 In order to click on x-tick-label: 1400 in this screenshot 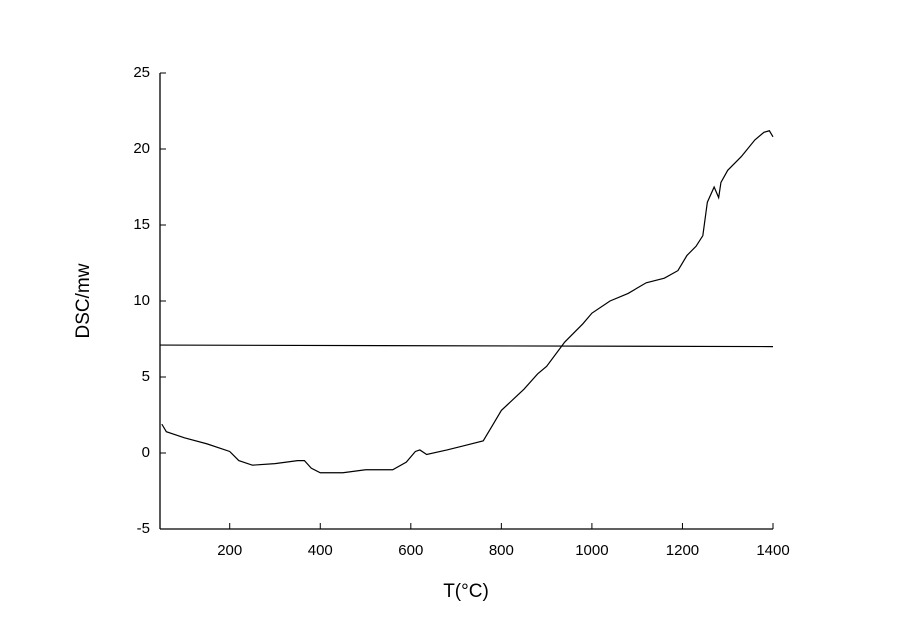, I will do `click(772, 550)`.